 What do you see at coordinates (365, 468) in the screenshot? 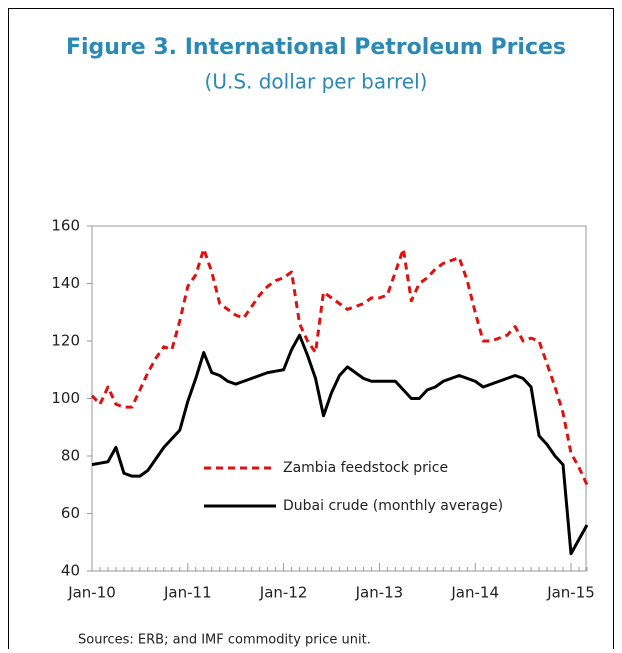
I see `legend-label: Zambia feedstock price` at bounding box center [365, 468].